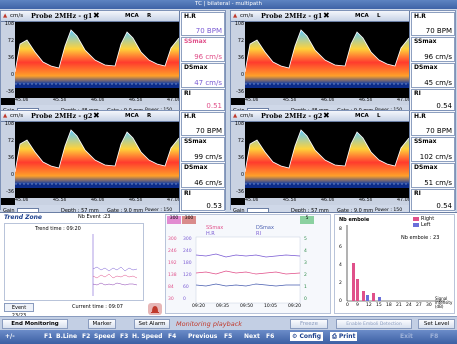 Image resolution: width=457 pixels, height=344 pixels. What do you see at coordinates (8, 60) in the screenshot?
I see `velocity-axis: 108 72 36 0 -36` at bounding box center [8, 60].